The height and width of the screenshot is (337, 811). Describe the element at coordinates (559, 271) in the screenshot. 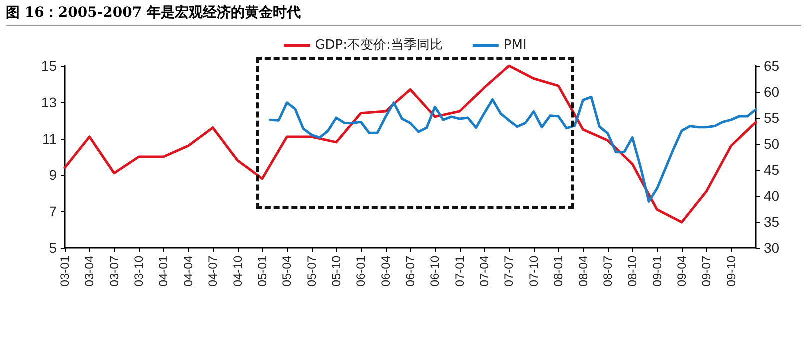

I see `x-tick-label: 08-01` at that location.